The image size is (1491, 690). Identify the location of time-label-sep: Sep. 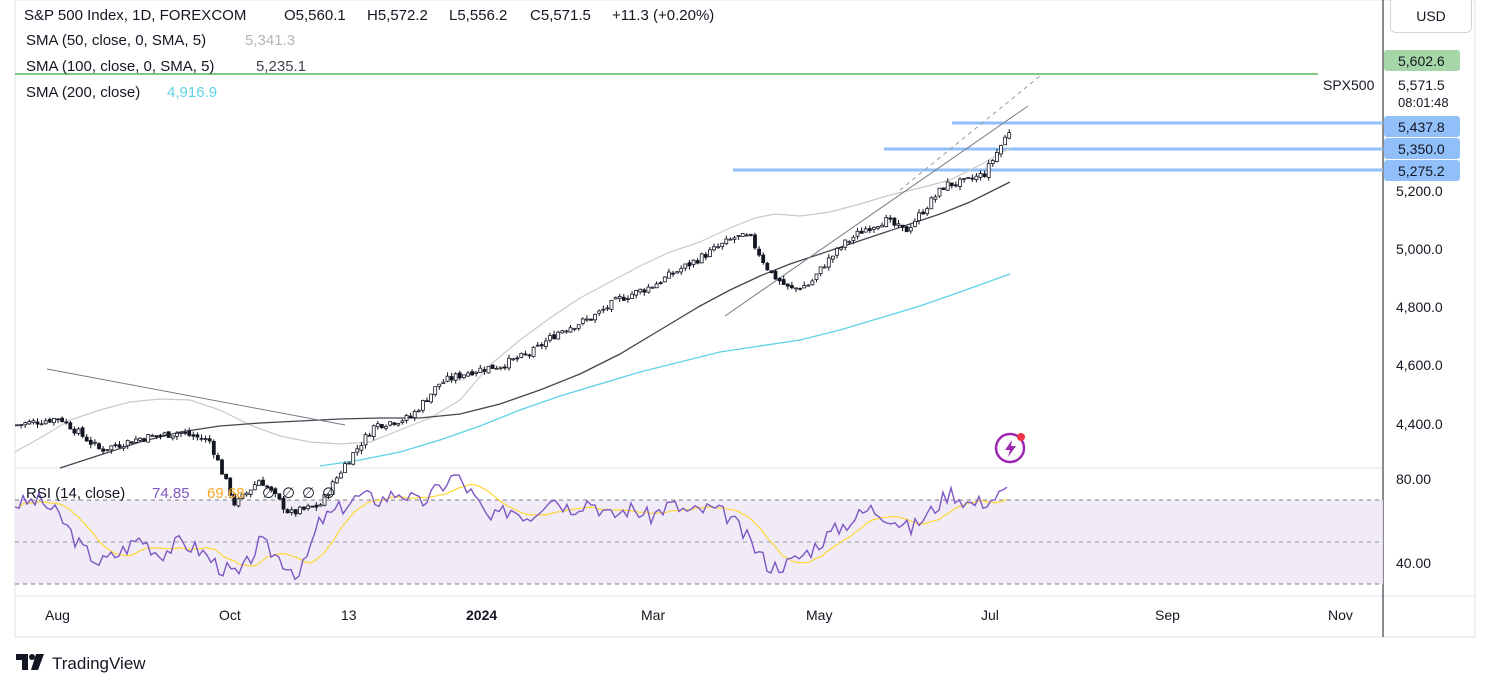
(1167, 615).